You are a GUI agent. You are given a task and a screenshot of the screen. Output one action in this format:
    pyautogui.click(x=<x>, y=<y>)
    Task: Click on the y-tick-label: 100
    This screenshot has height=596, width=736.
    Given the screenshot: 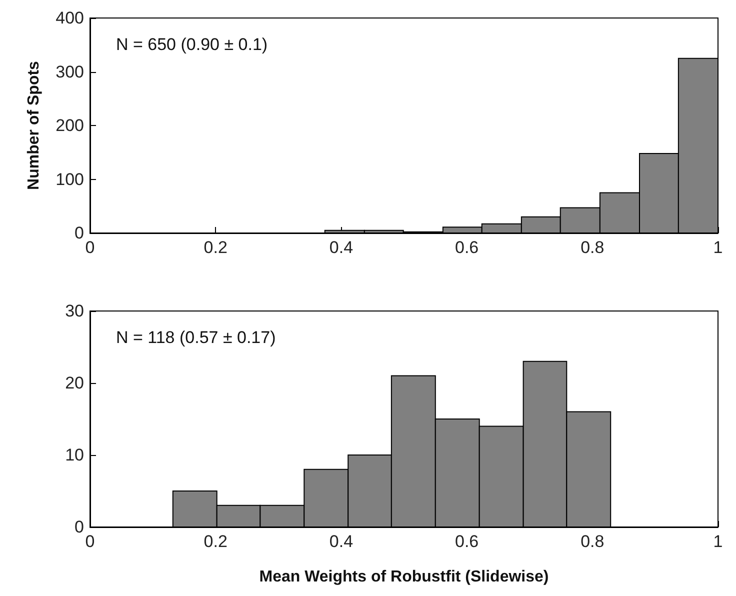 What is the action you would take?
    pyautogui.click(x=70, y=179)
    